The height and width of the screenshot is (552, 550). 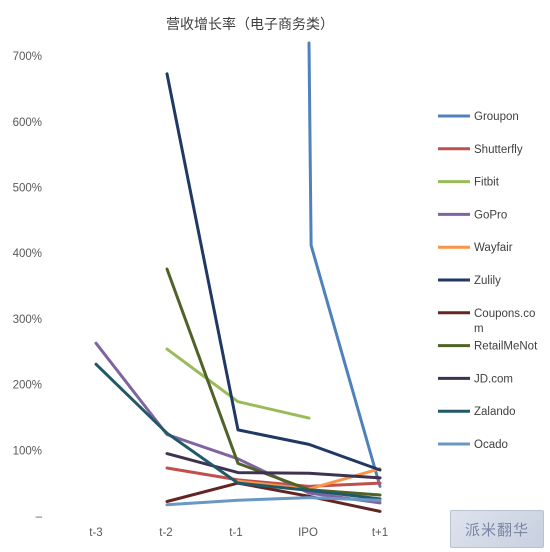 What do you see at coordinates (493, 248) in the screenshot?
I see `legend-label: Wayfair` at bounding box center [493, 248].